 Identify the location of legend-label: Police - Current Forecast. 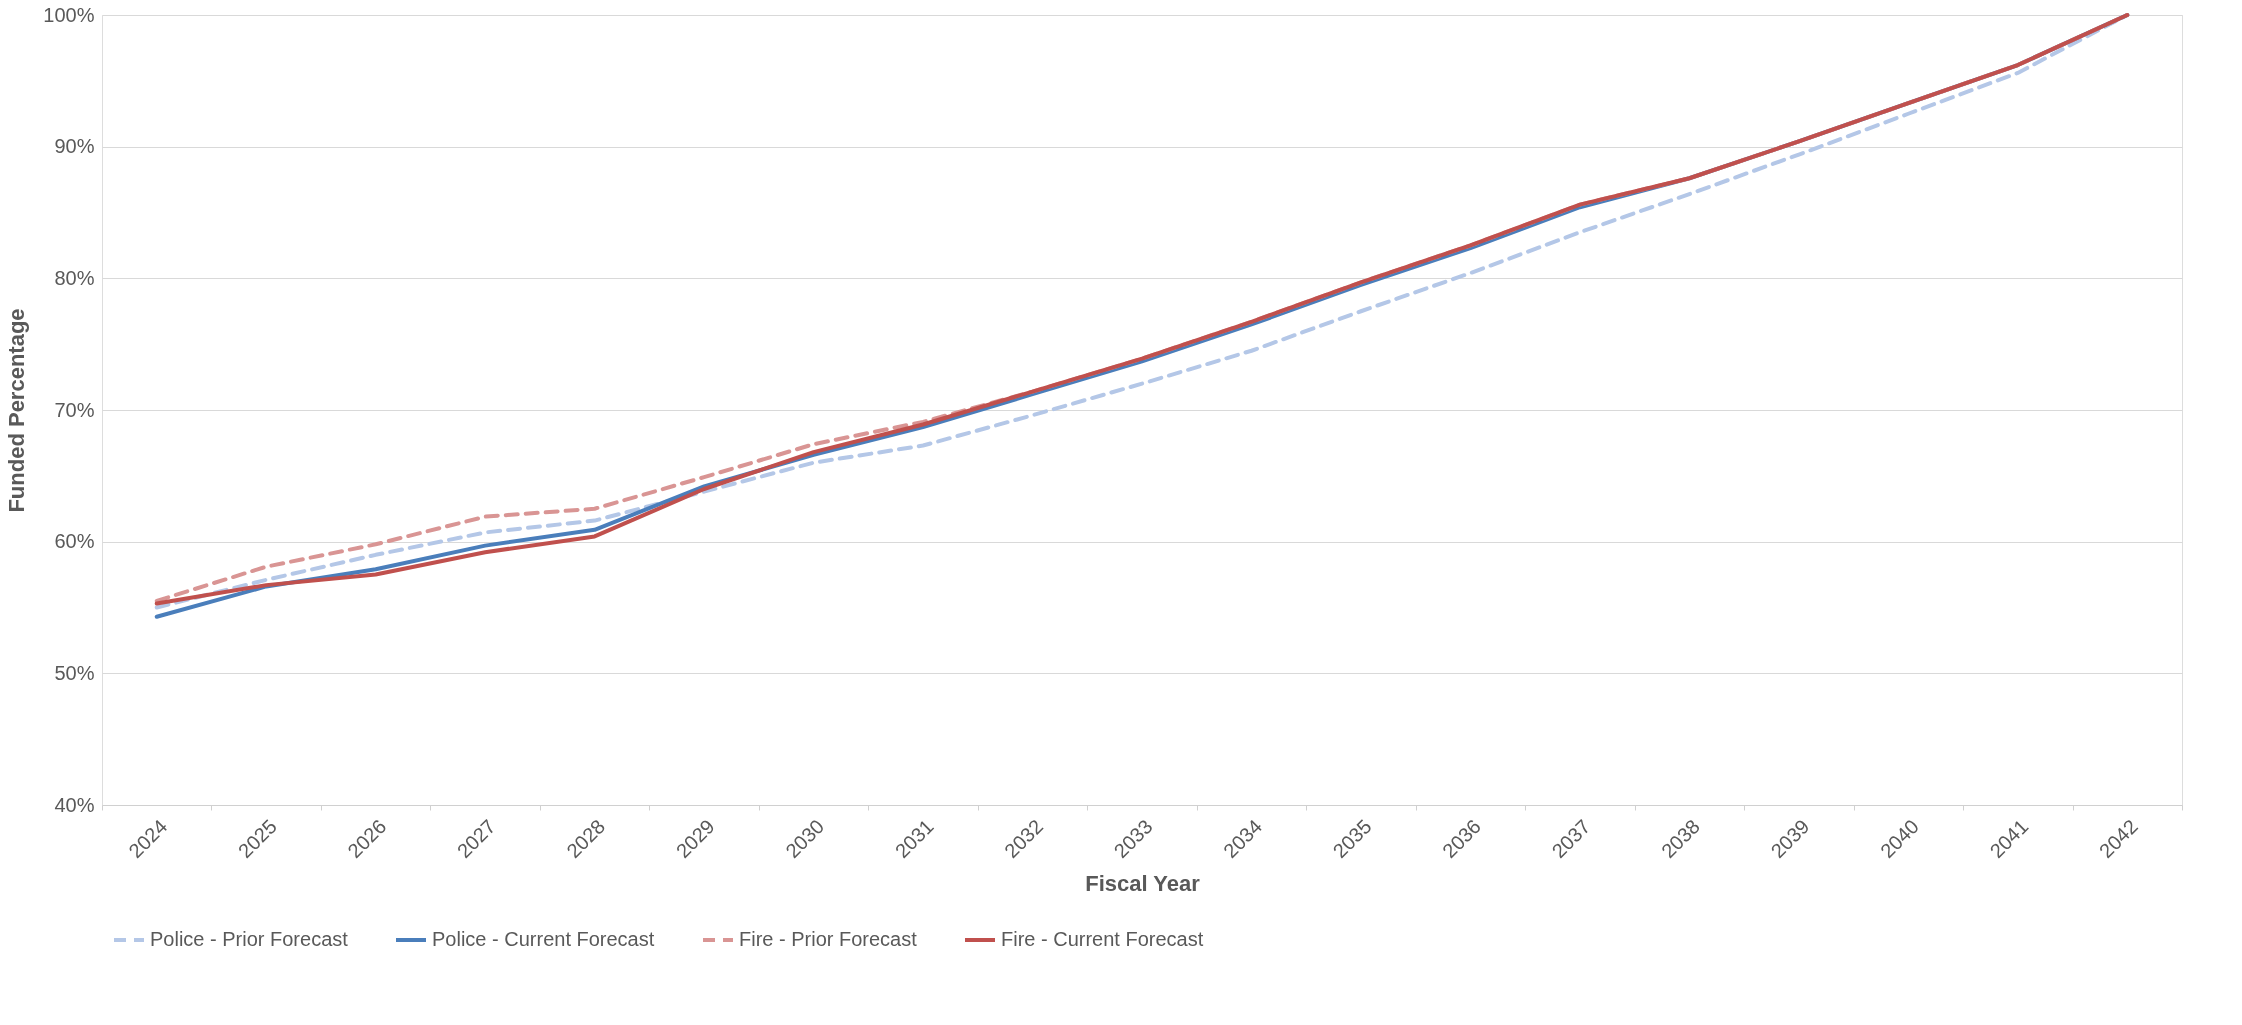
(543, 939).